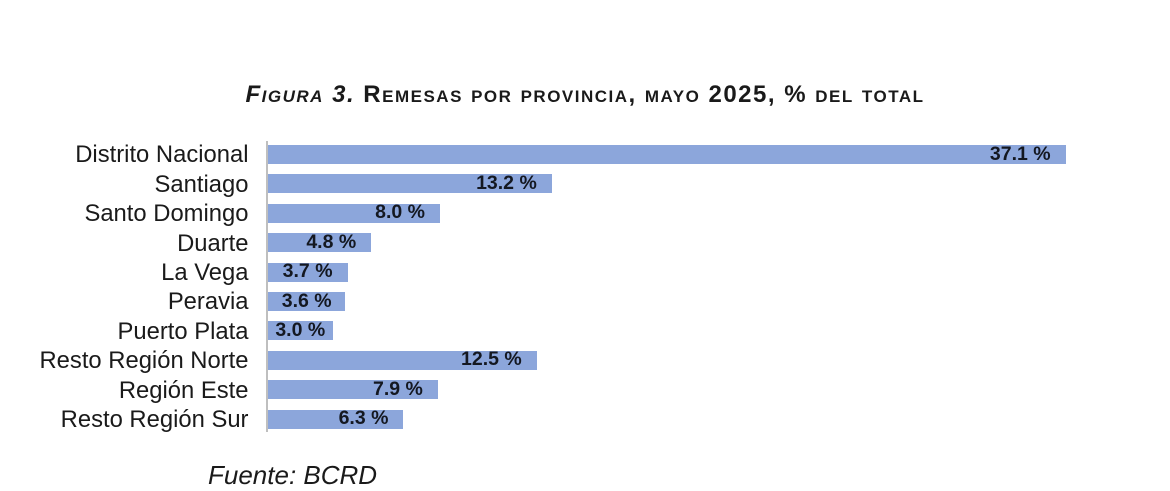 The height and width of the screenshot is (491, 1170). Describe the element at coordinates (354, 212) in the screenshot. I see `bar: 8.0 %` at that location.